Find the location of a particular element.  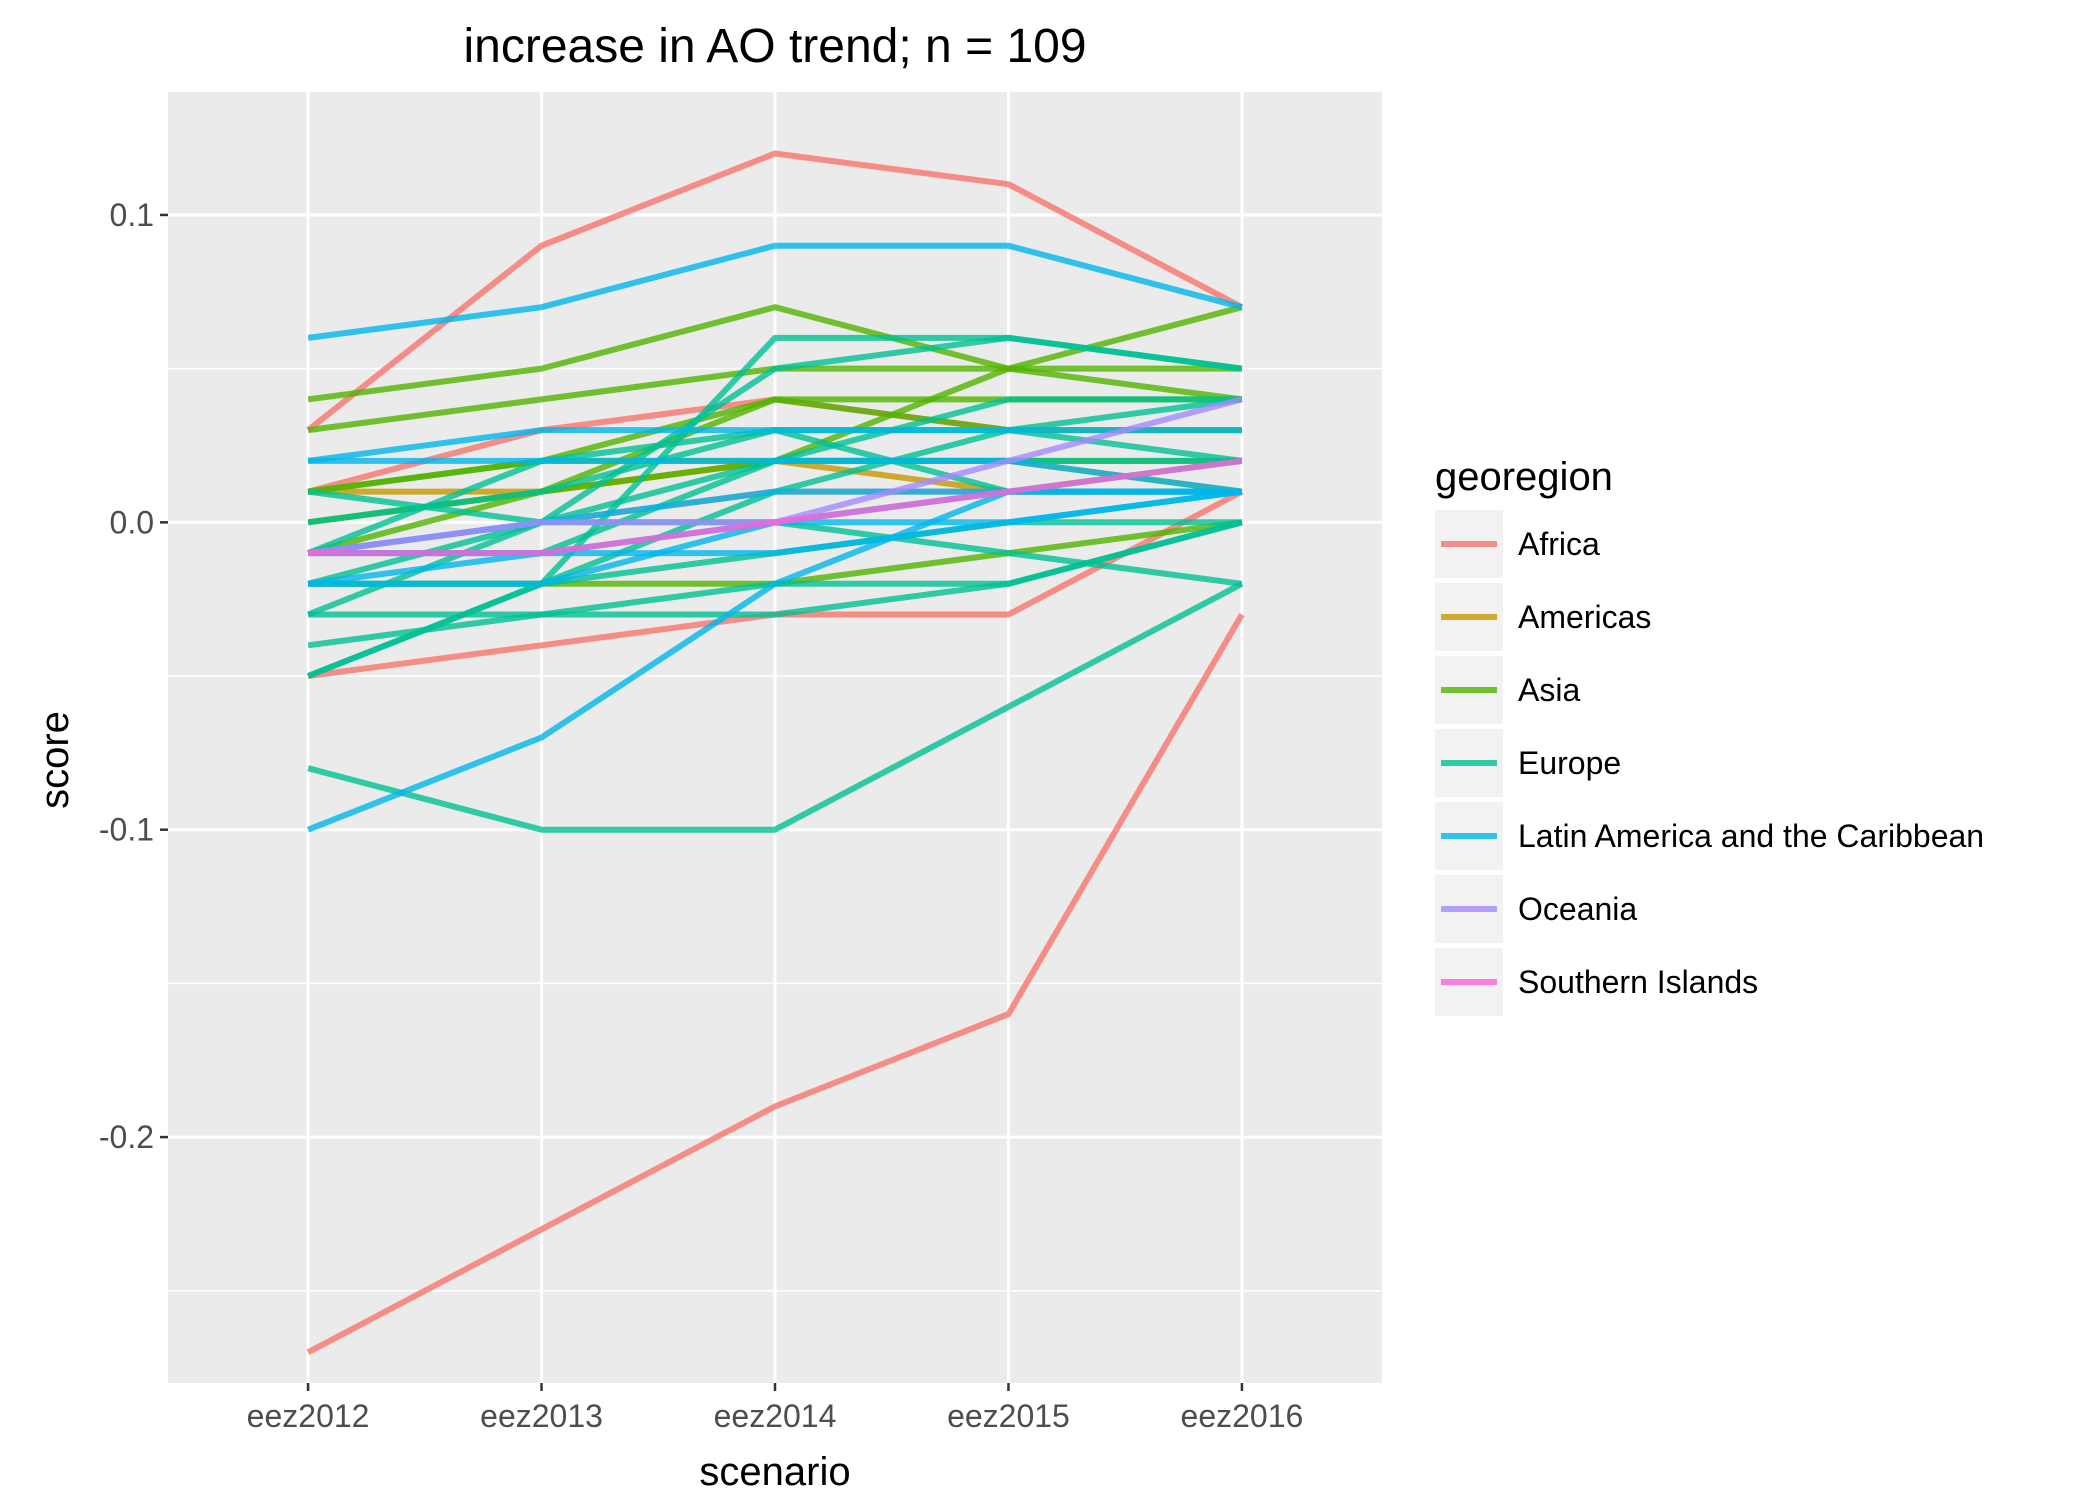

legend-label: Latin America and the Caribbean is located at coordinates (1751, 836).